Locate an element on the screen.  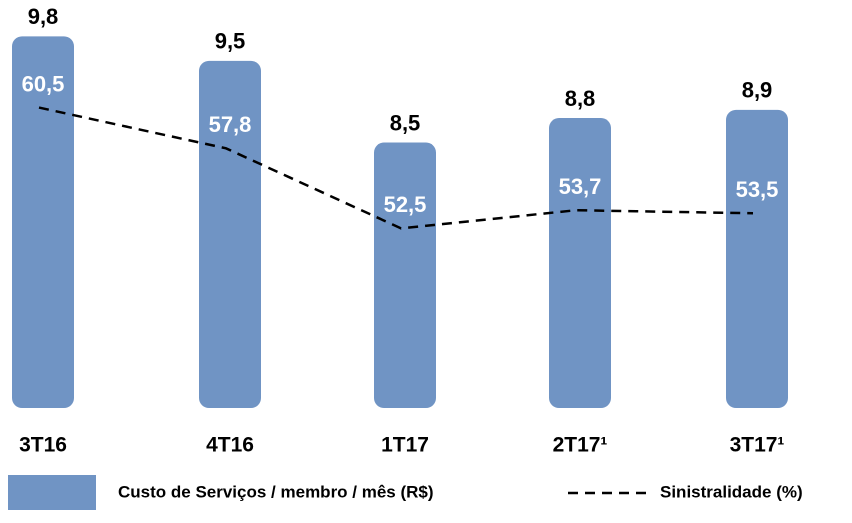
x-tick-label: 2T17¹ is located at coordinates (580, 445).